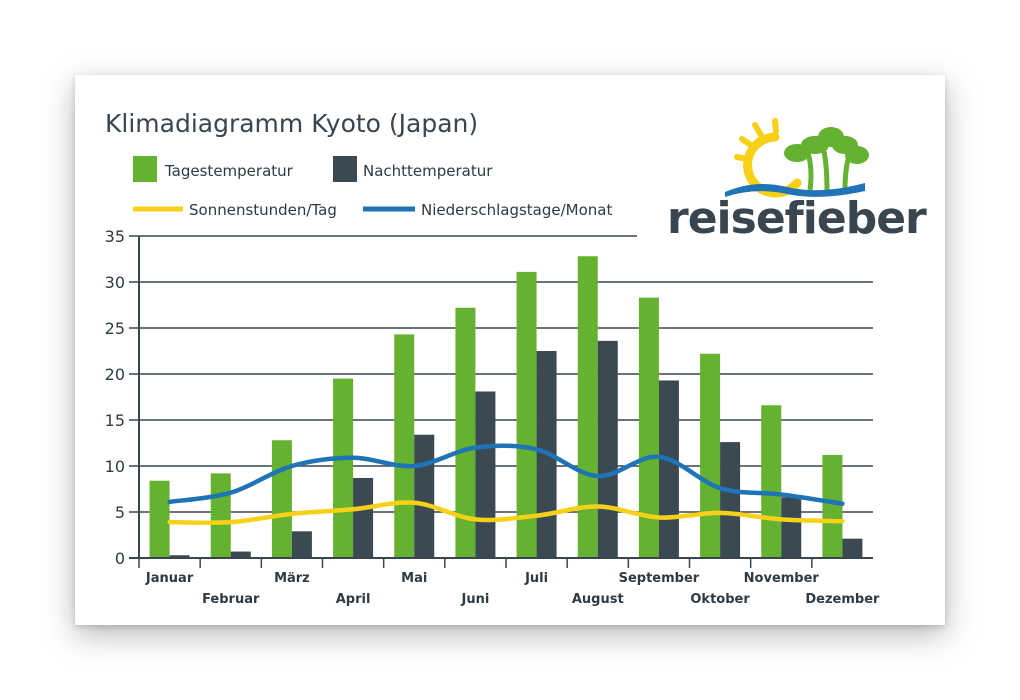 Image resolution: width=1020 pixels, height=700 pixels. What do you see at coordinates (414, 578) in the screenshot?
I see `x-tick-label: Mai` at bounding box center [414, 578].